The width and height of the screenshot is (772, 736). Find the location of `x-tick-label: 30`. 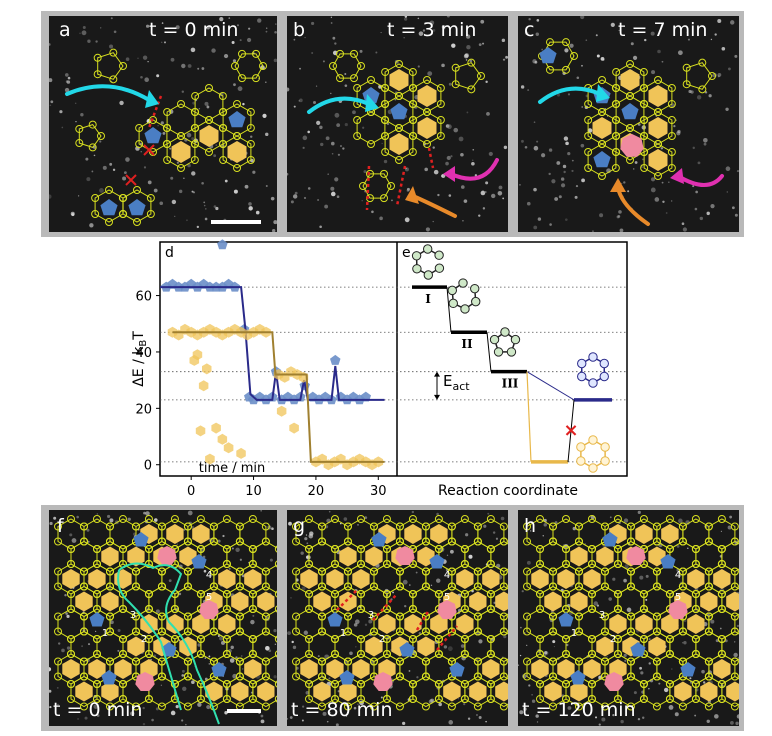

x-tick-label: 30 is located at coordinates (378, 491).